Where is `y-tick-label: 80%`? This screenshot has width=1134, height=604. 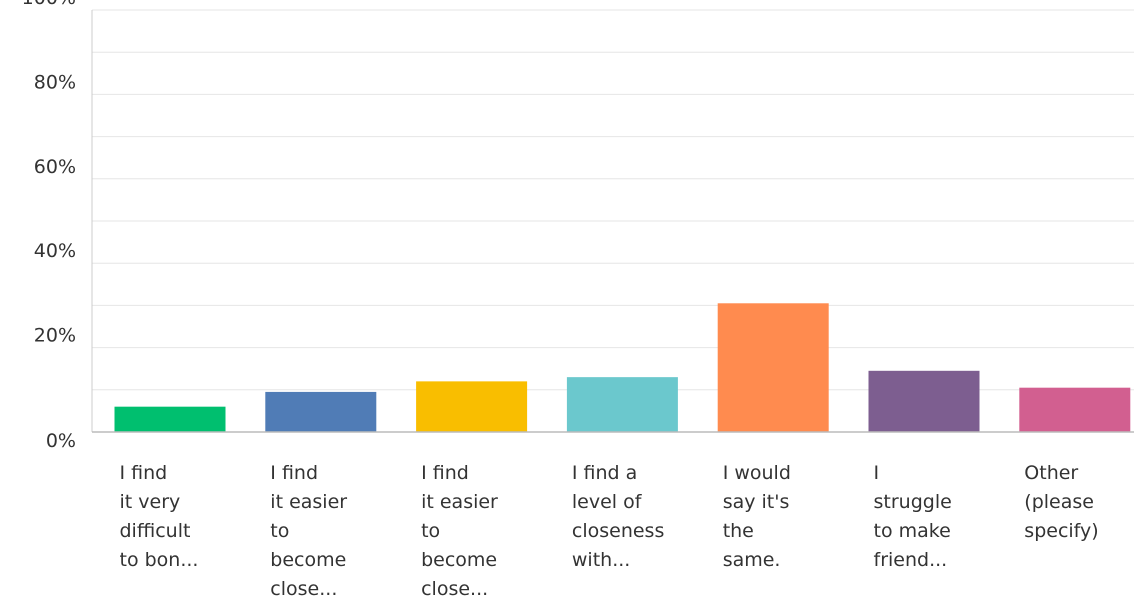 y-tick-label: 80% is located at coordinates (55, 82).